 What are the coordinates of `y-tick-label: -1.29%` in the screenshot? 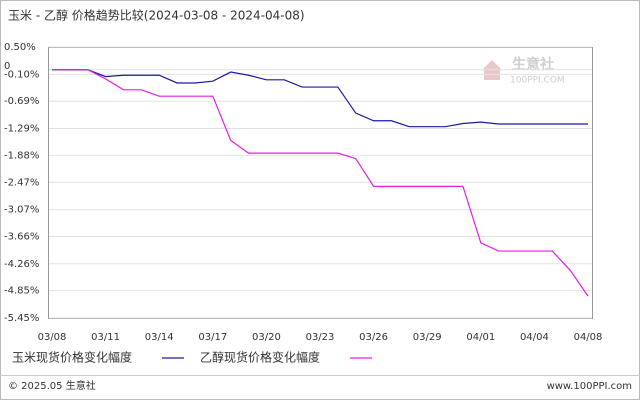 It's located at (21, 129).